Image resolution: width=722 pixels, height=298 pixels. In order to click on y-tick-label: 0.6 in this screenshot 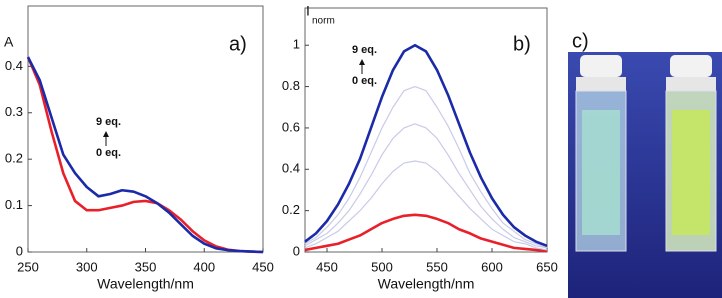, I will do `click(291, 126)`.